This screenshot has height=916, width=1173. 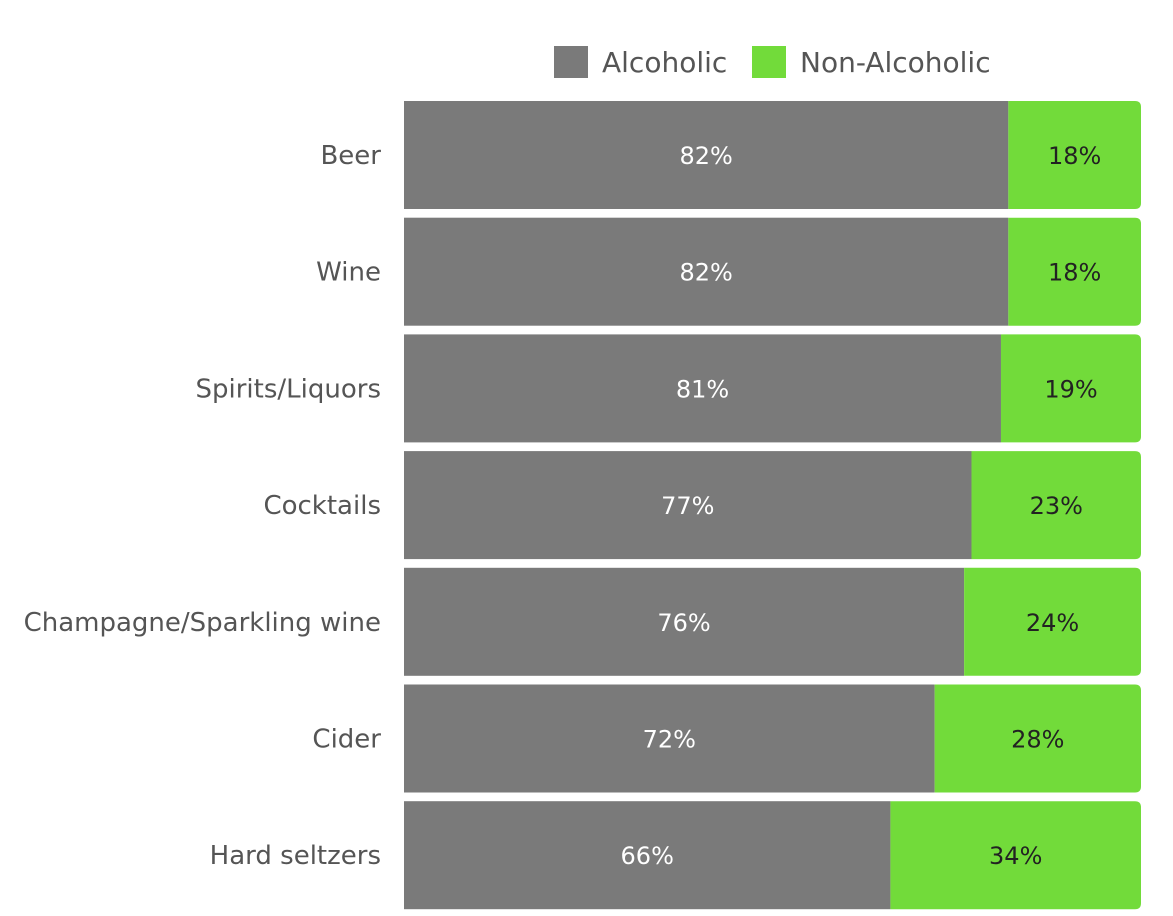 I want to click on bar-non-alcoholic-beer, so click(x=1074, y=155).